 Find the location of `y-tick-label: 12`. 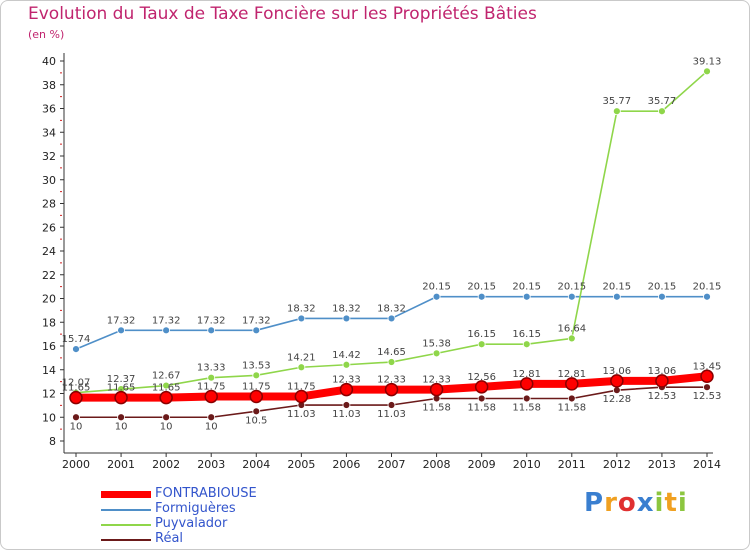

y-tick-label: 12 is located at coordinates (49, 394).